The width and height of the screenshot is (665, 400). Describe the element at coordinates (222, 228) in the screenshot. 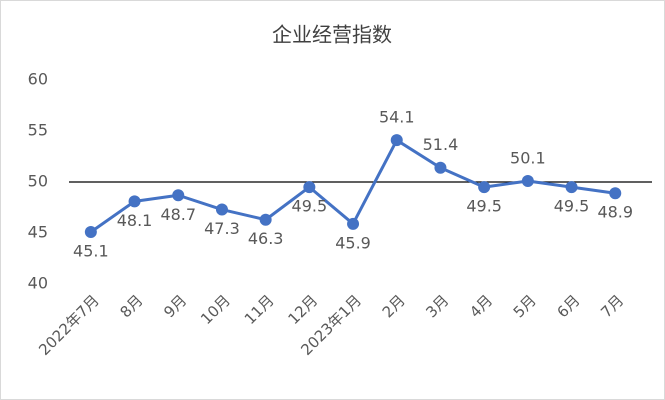

I see `data-label: 47.3` at that location.